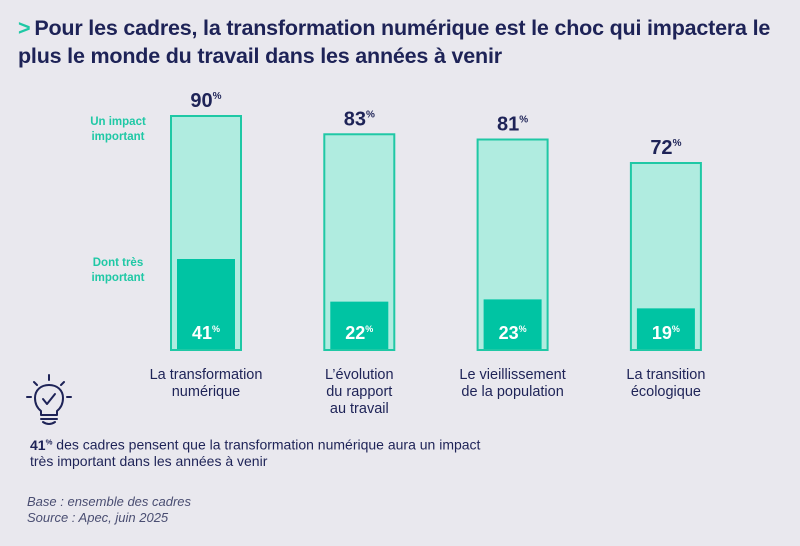 The image size is (800, 546). I want to click on legend-inner-label: Dont très important, so click(118, 270).